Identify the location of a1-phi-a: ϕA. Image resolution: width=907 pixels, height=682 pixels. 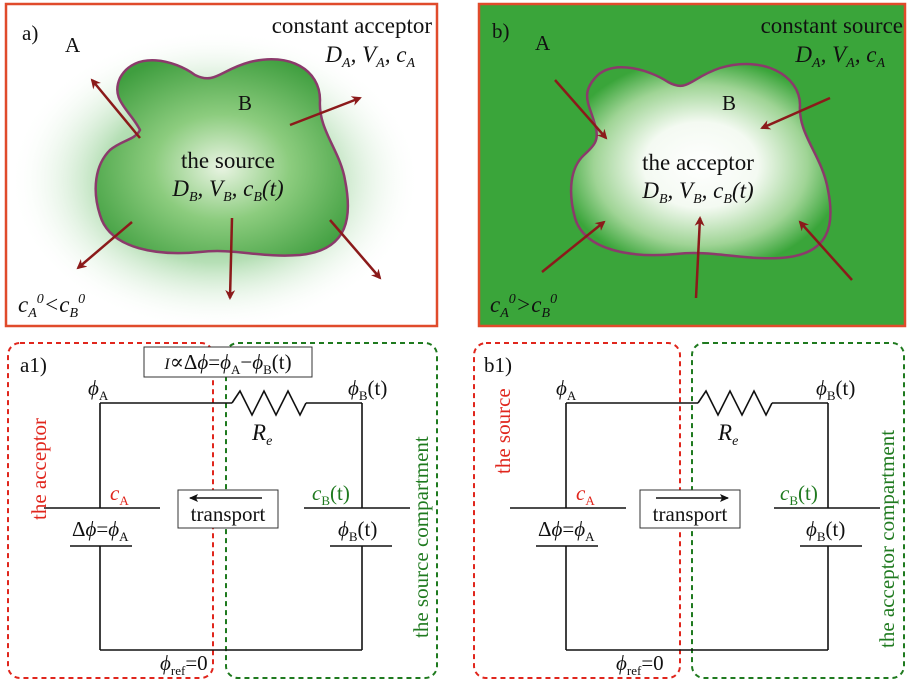
(98, 389).